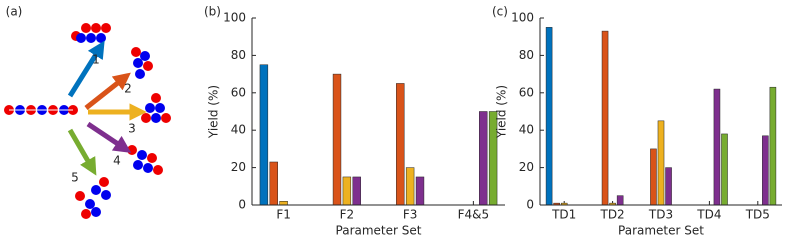 The height and width of the screenshot is (244, 789). What do you see at coordinates (500, 12) in the screenshot?
I see `panel-label: (c)` at bounding box center [500, 12].